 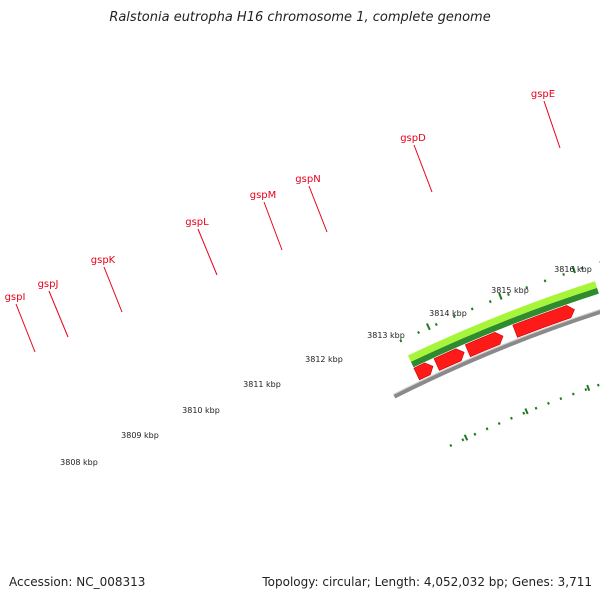 I want to click on gene-label-gspL: gspL, so click(x=197, y=222).